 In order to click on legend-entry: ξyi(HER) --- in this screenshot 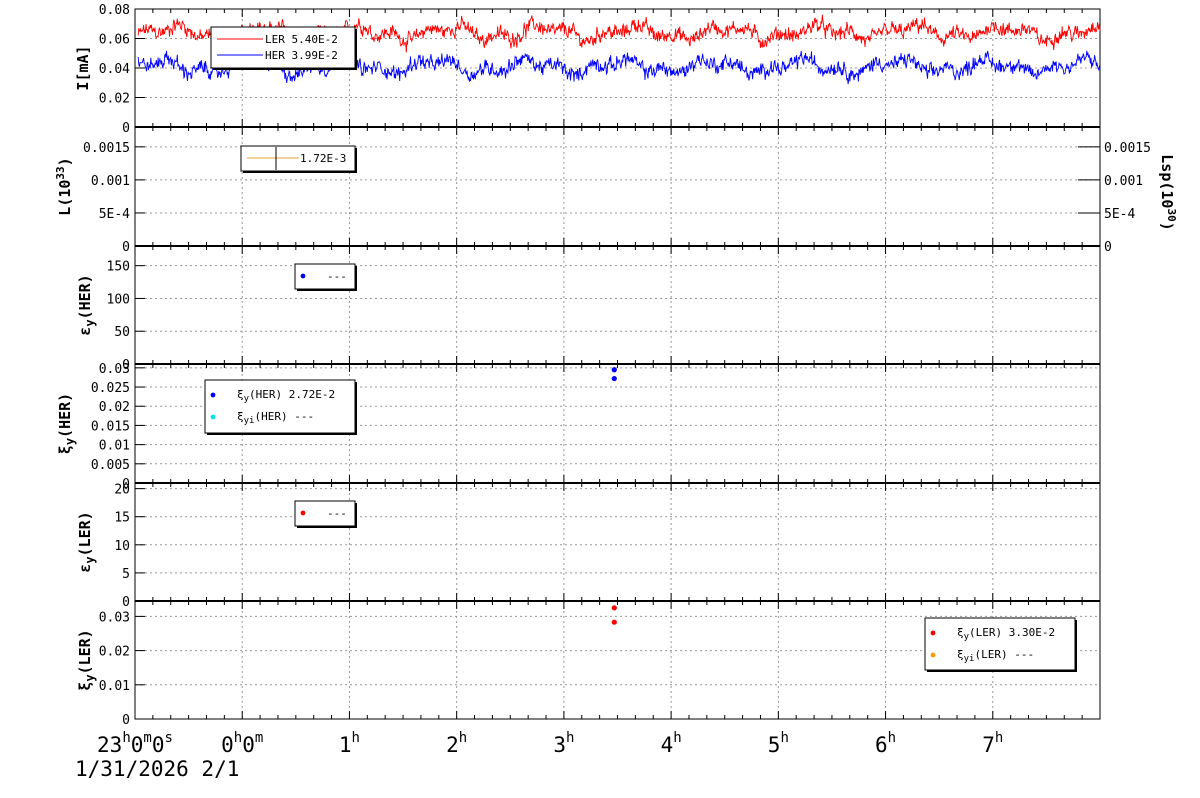, I will do `click(275, 418)`.